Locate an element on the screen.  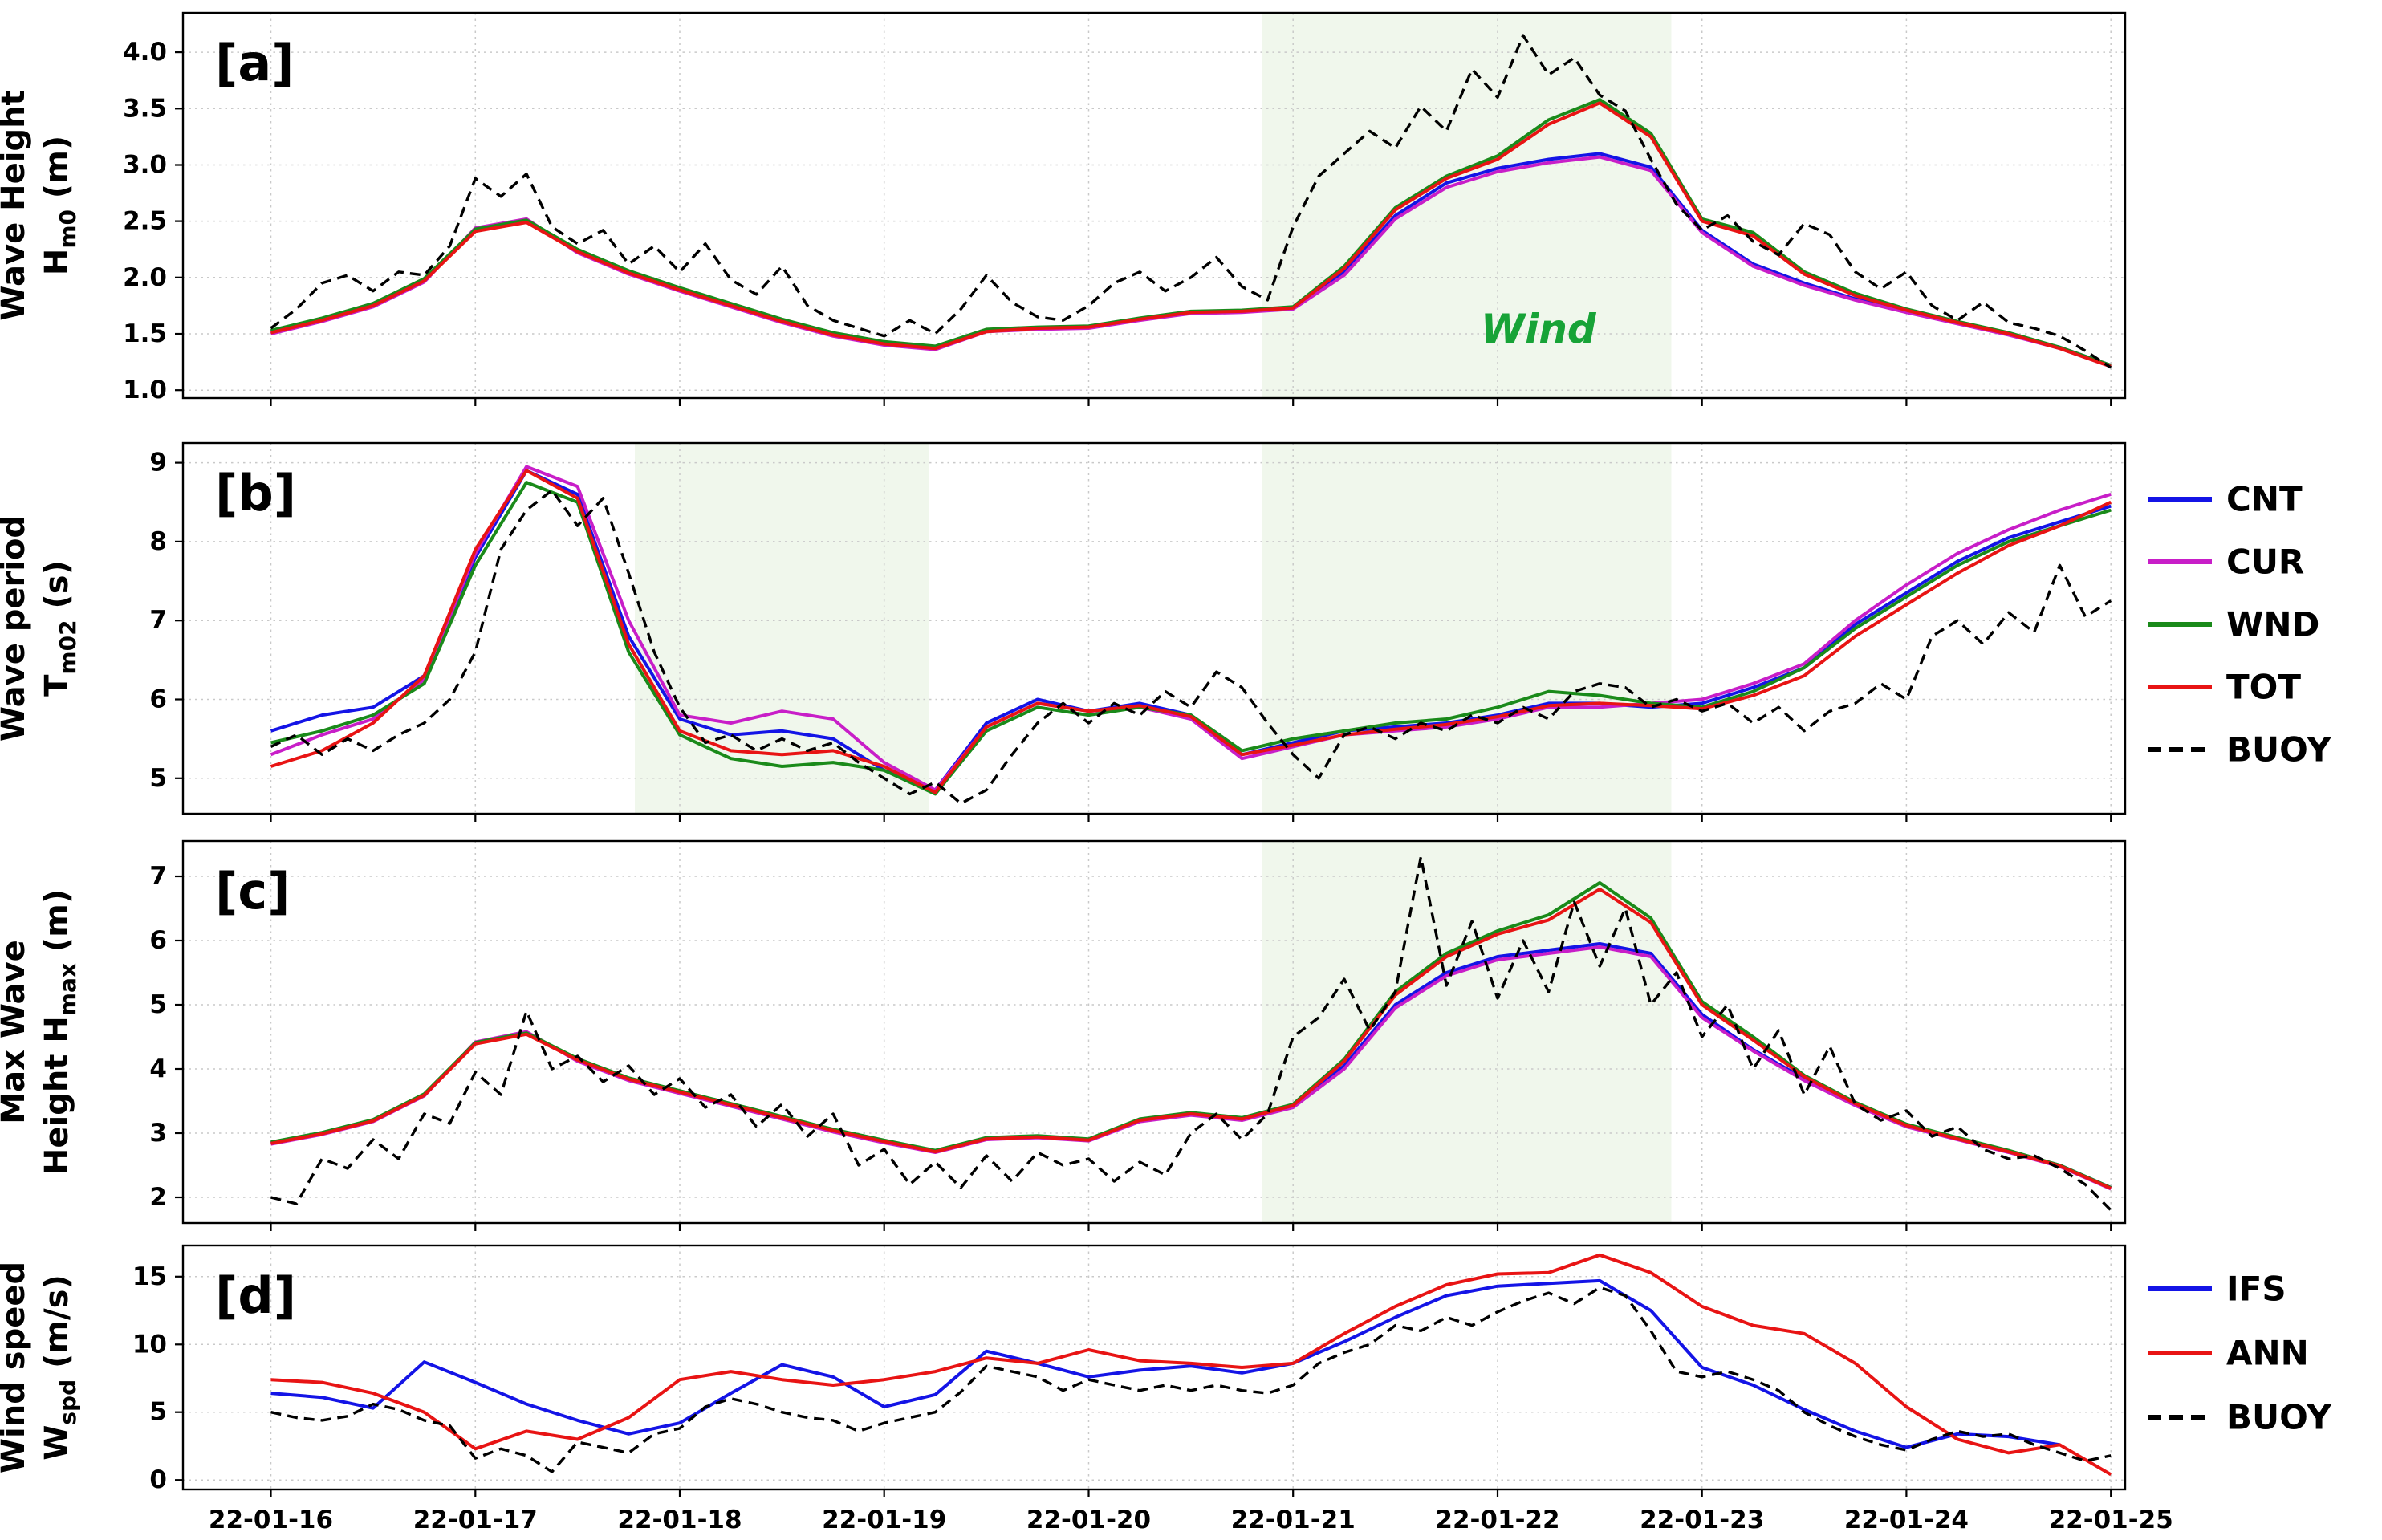
series-ann is located at coordinates (1191, 1365).